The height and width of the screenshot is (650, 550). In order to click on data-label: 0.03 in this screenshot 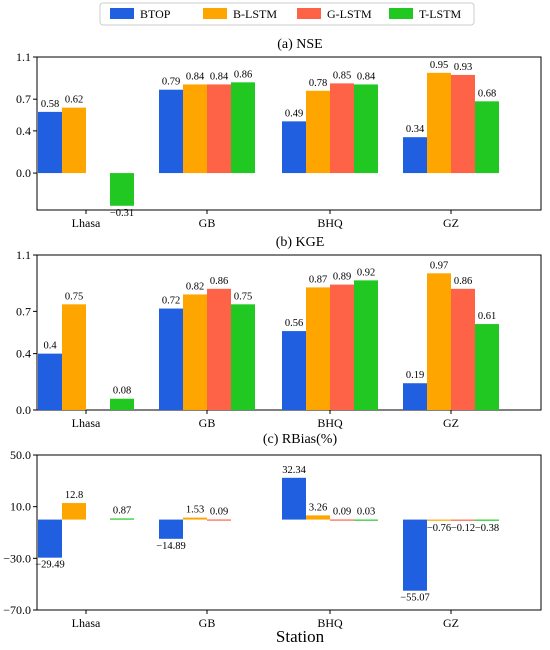, I will do `click(366, 512)`.